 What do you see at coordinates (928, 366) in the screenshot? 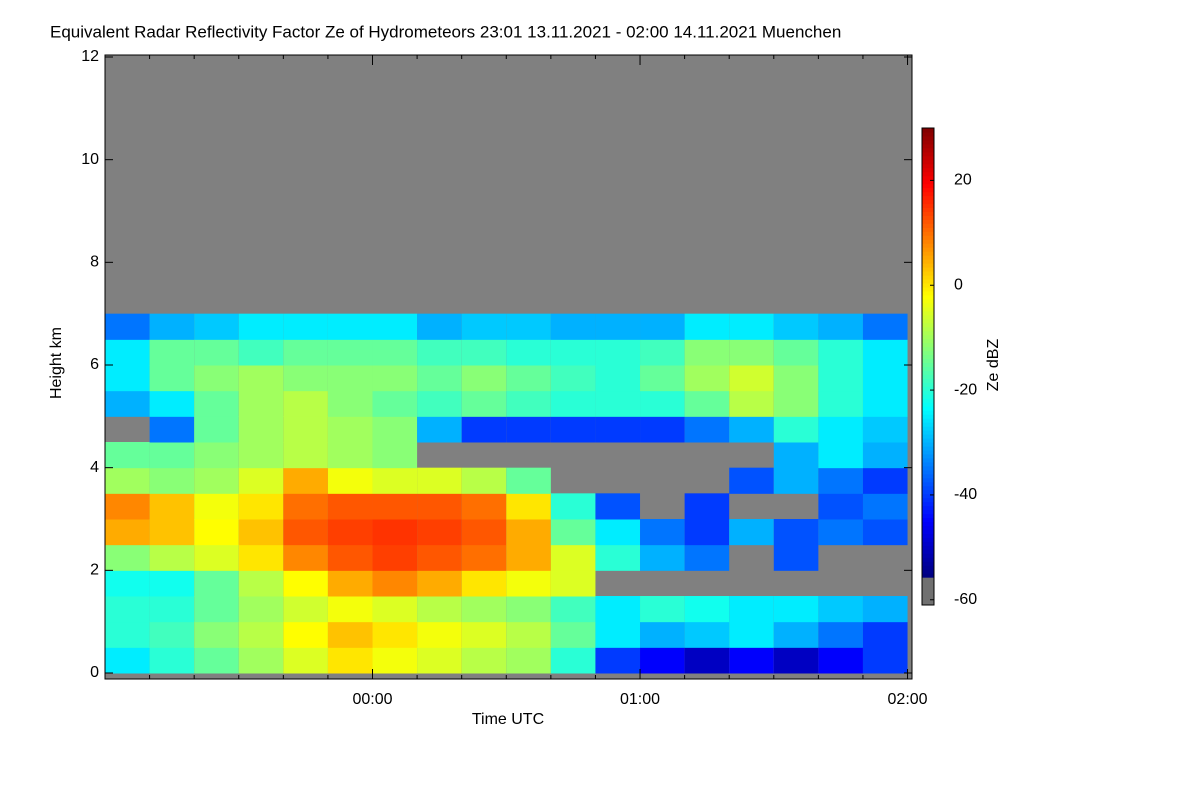
I see `colorbar-frame` at bounding box center [928, 366].